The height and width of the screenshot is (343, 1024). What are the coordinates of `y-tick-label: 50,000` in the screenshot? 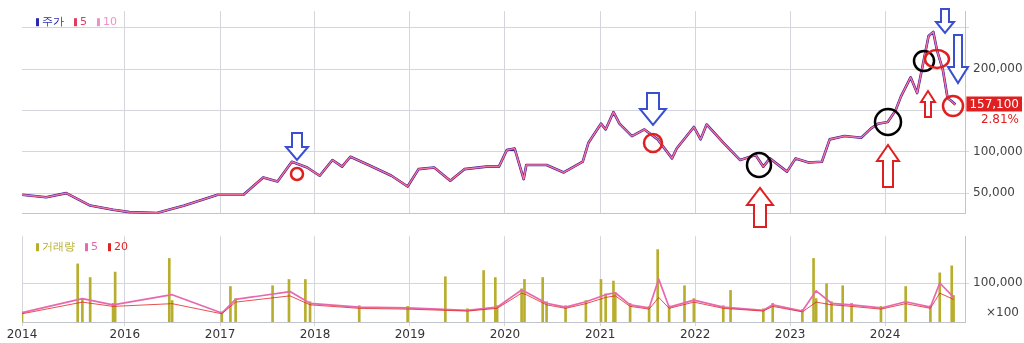 It's located at (994, 192).